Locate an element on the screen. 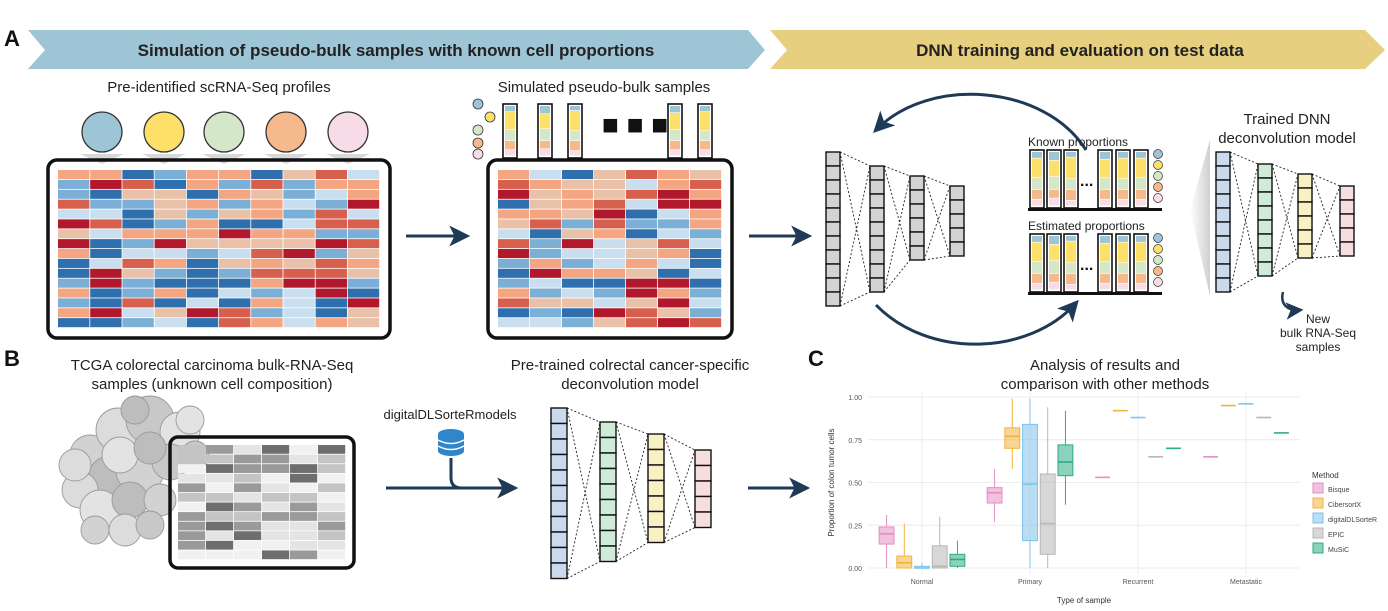 The height and width of the screenshot is (611, 1388). x-tick-label: Primary is located at coordinates (1030, 582).